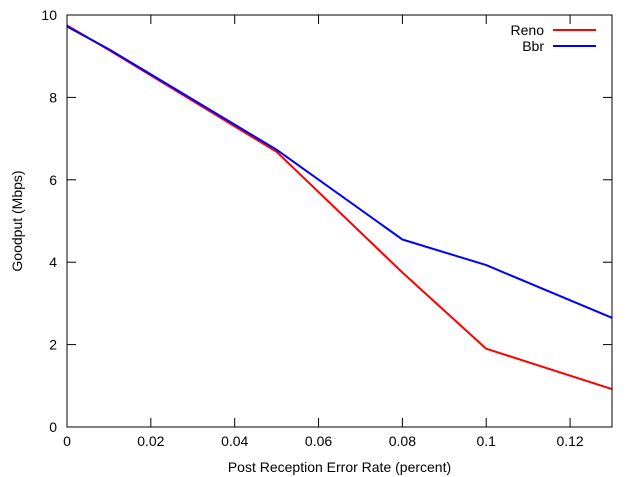  What do you see at coordinates (533, 46) in the screenshot?
I see `legend-label-bbr: Bbr` at bounding box center [533, 46].